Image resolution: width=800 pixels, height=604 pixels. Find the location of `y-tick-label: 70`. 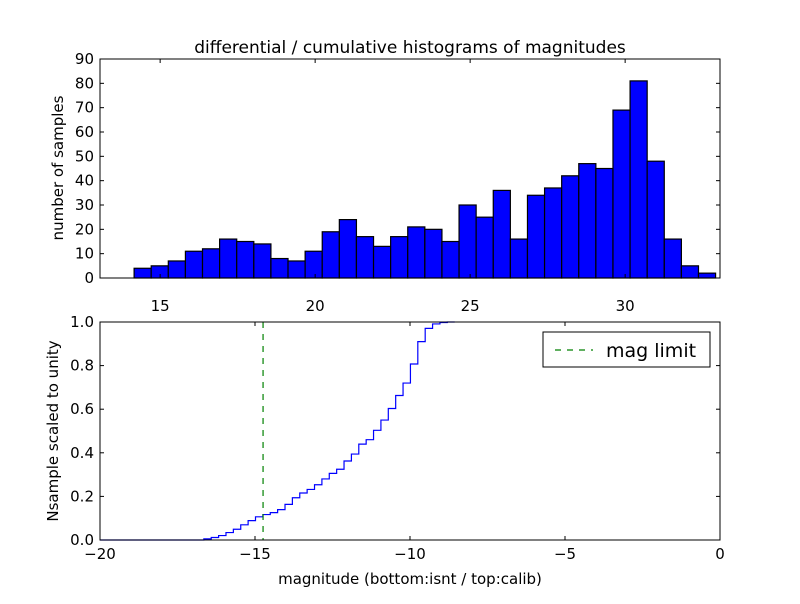

y-tick-label: 70 is located at coordinates (84, 108).